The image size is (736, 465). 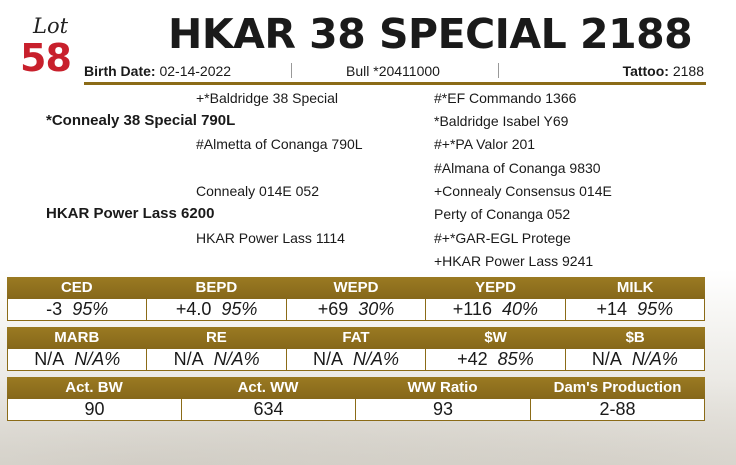 I want to click on epd-cell-ced: -3 95%, so click(x=78, y=309).